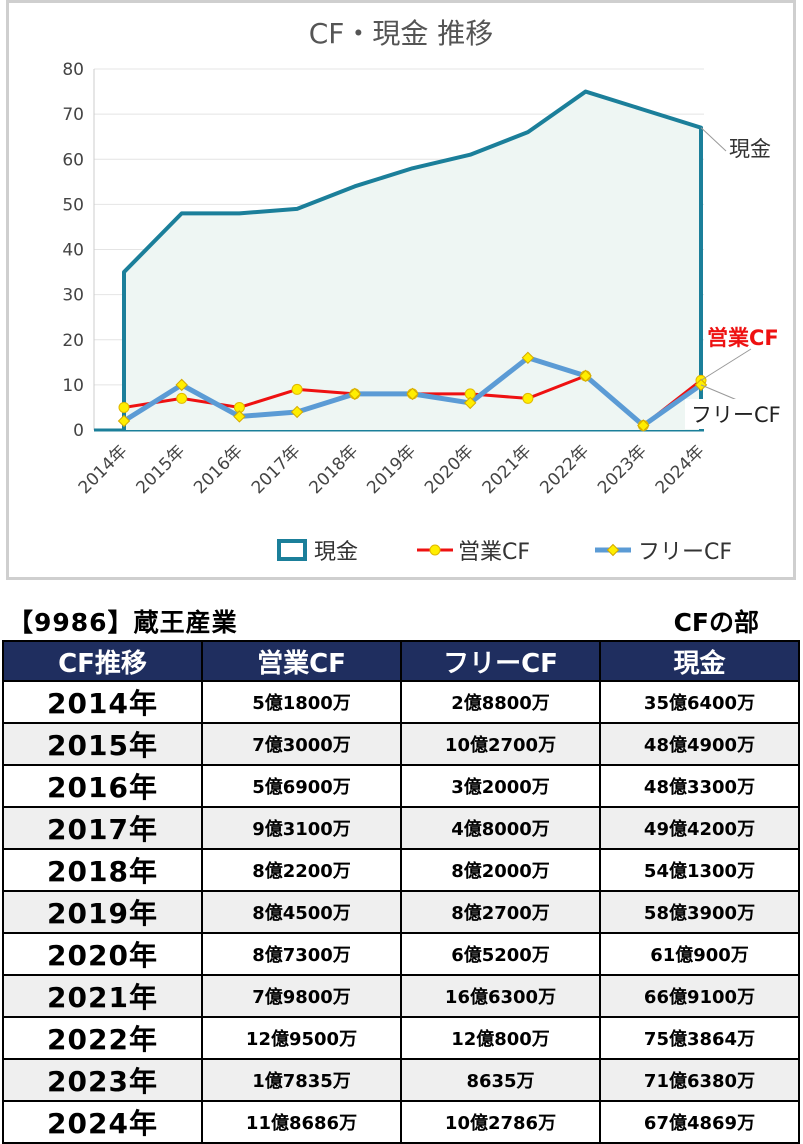 Image resolution: width=803 pixels, height=1144 pixels. I want to click on y-tick-label: 30, so click(73, 296).